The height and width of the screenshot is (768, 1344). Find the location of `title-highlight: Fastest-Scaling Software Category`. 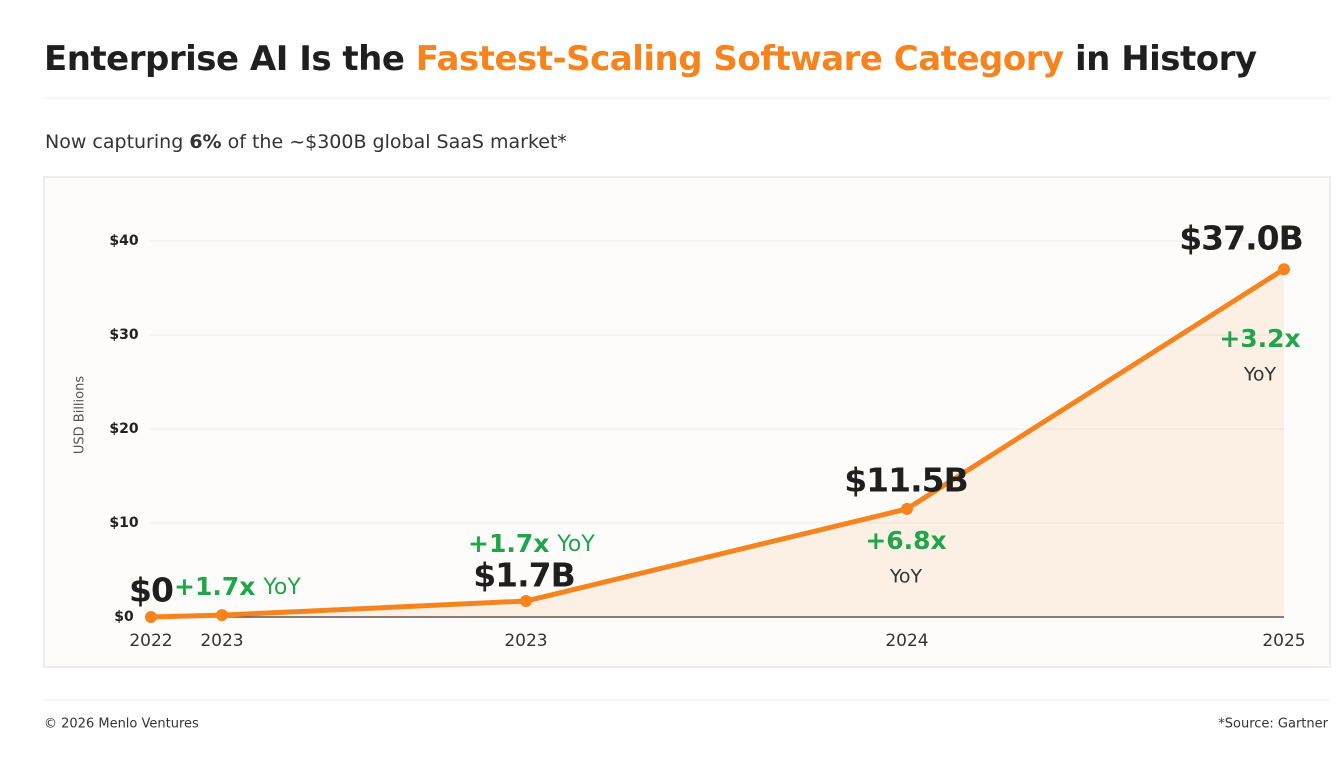

title-highlight: Fastest-Scaling Software Category is located at coordinates (740, 59).